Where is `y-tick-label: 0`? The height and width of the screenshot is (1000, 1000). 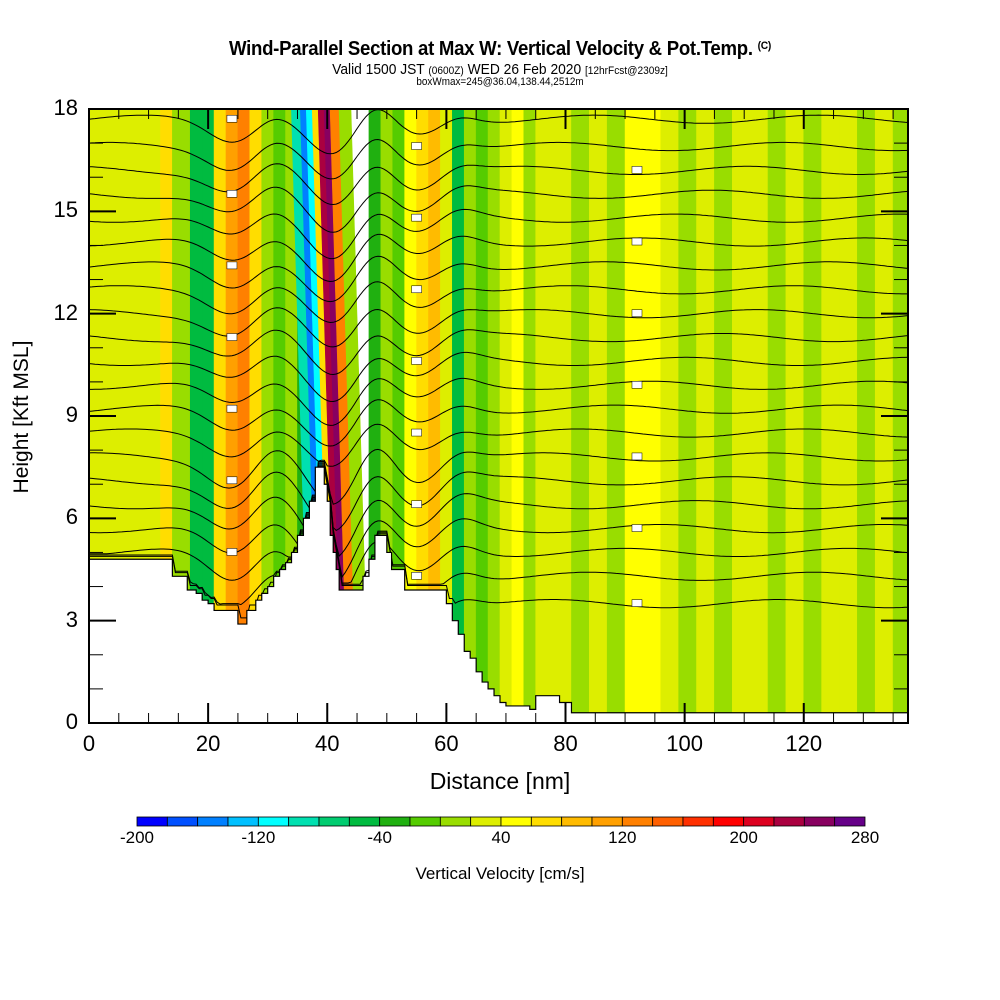 y-tick-label: 0 is located at coordinates (71, 721).